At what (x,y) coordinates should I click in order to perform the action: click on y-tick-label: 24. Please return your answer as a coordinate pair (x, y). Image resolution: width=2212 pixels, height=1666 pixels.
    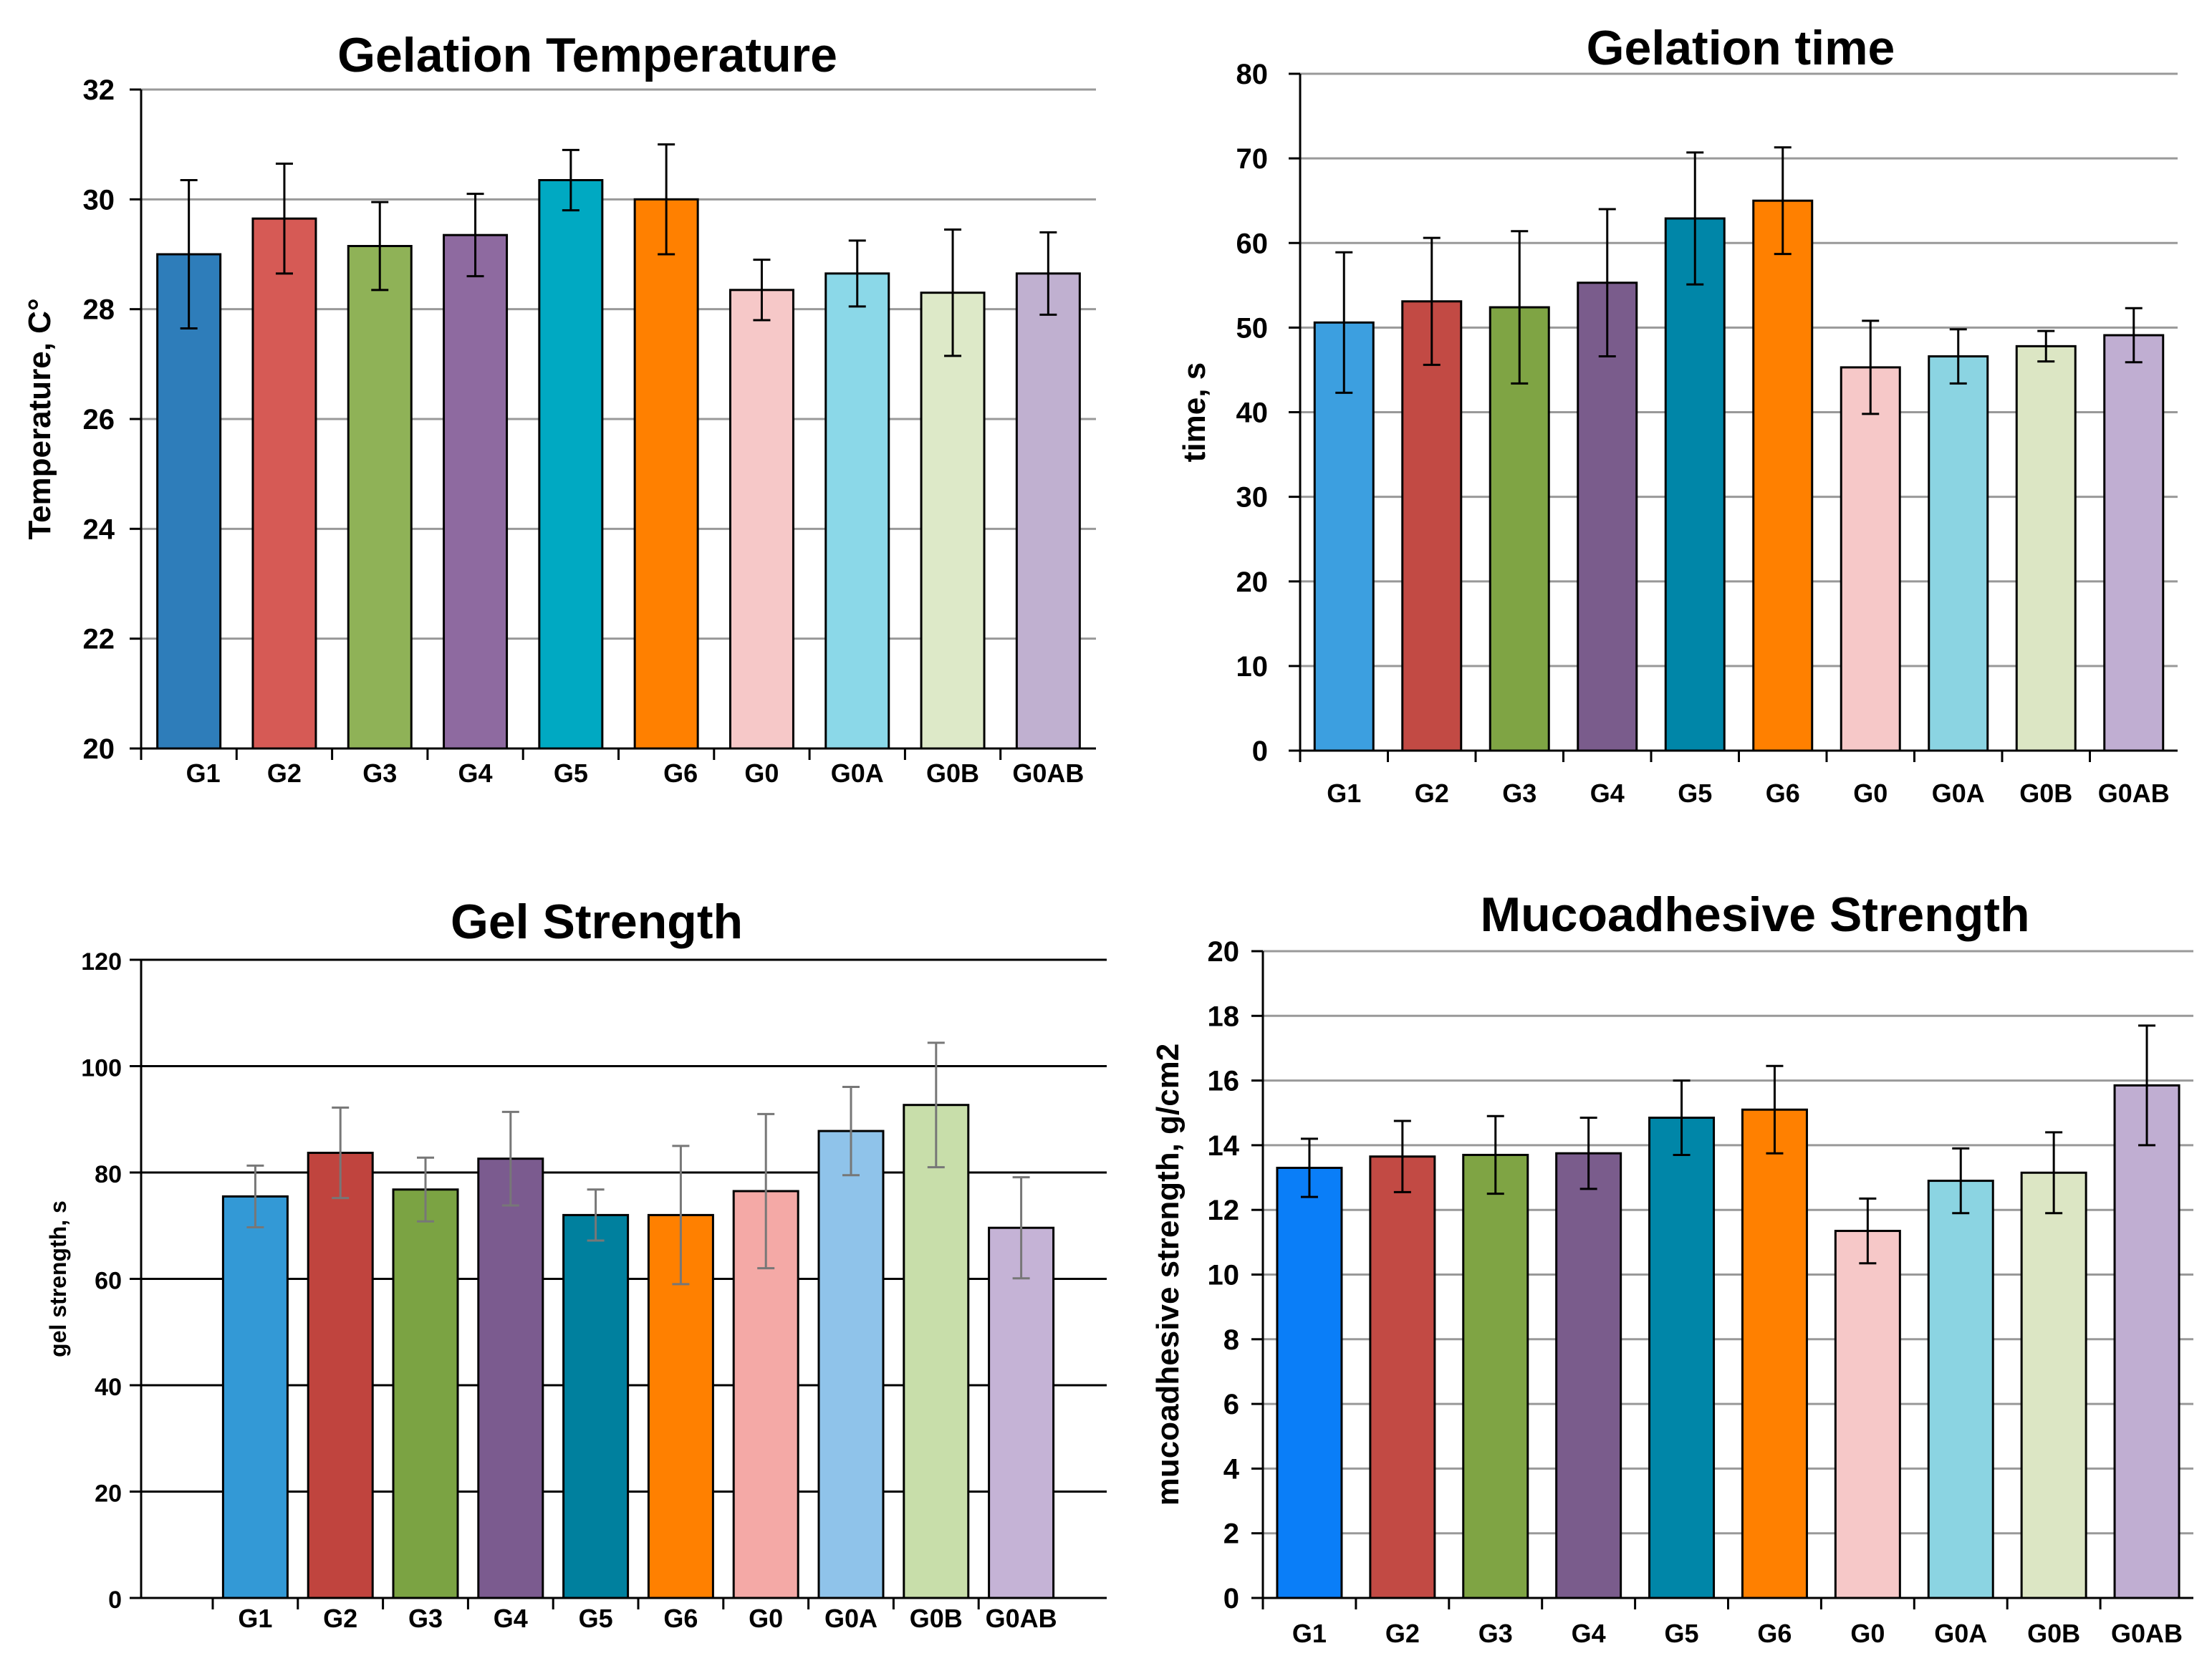
    Looking at the image, I should click on (99, 529).